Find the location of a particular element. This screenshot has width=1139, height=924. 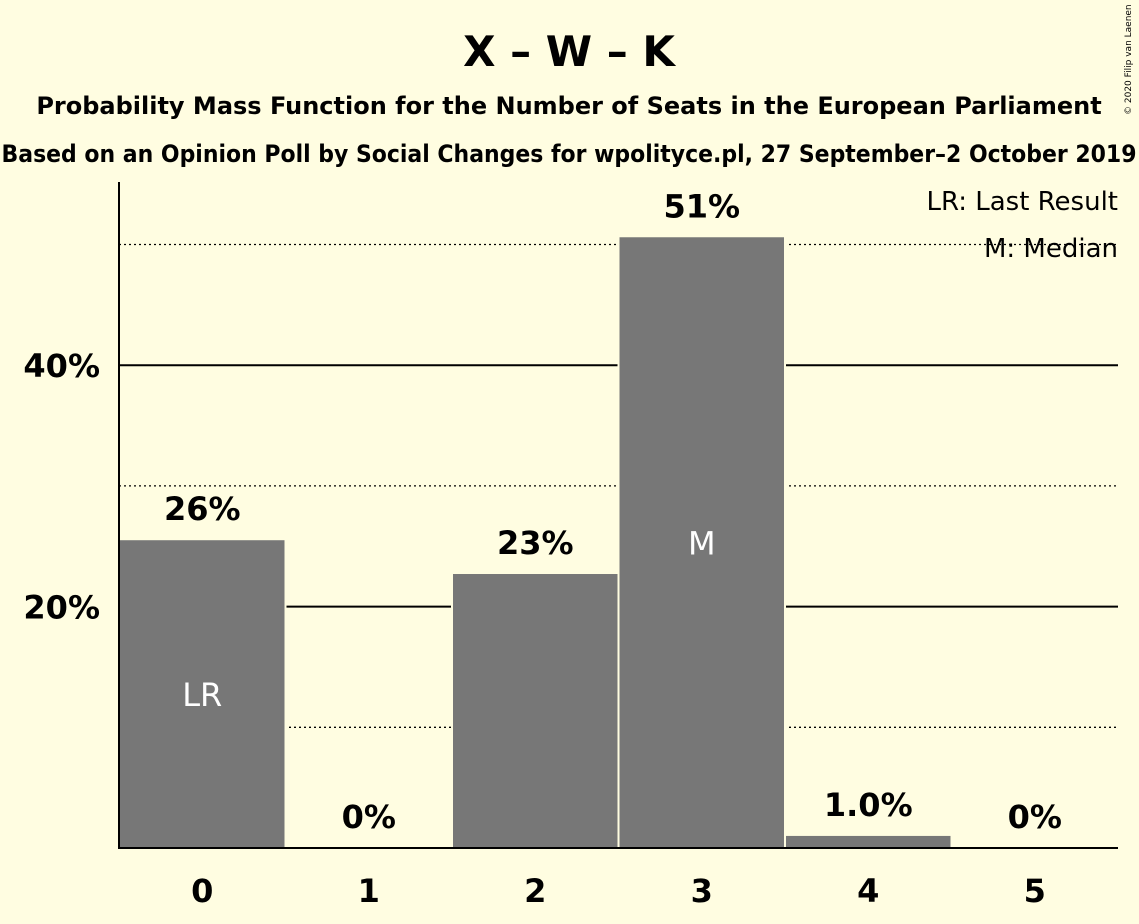

x-tick-labels: 0 1 2 3 4 5 is located at coordinates (618, 891).